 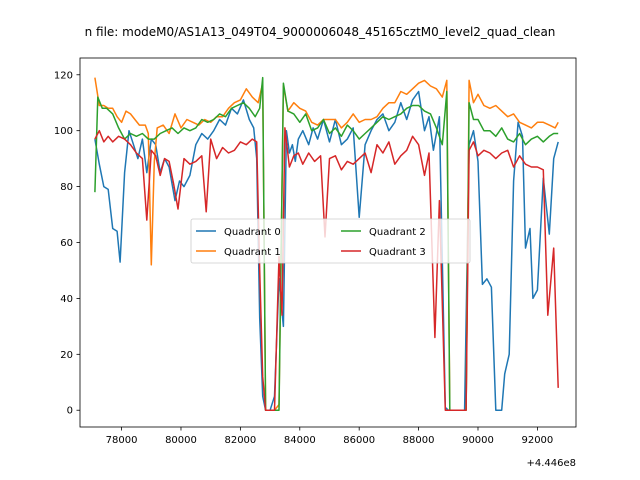 What do you see at coordinates (70, 411) in the screenshot?
I see `y-tick-label: 0` at bounding box center [70, 411].